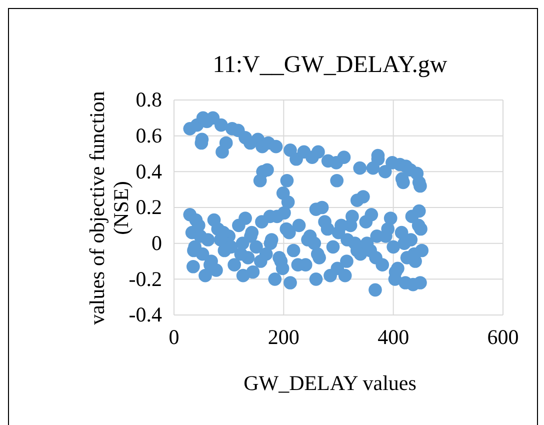  What do you see at coordinates (149, 171) in the screenshot?
I see `y-tick-label: 0.4` at bounding box center [149, 171].